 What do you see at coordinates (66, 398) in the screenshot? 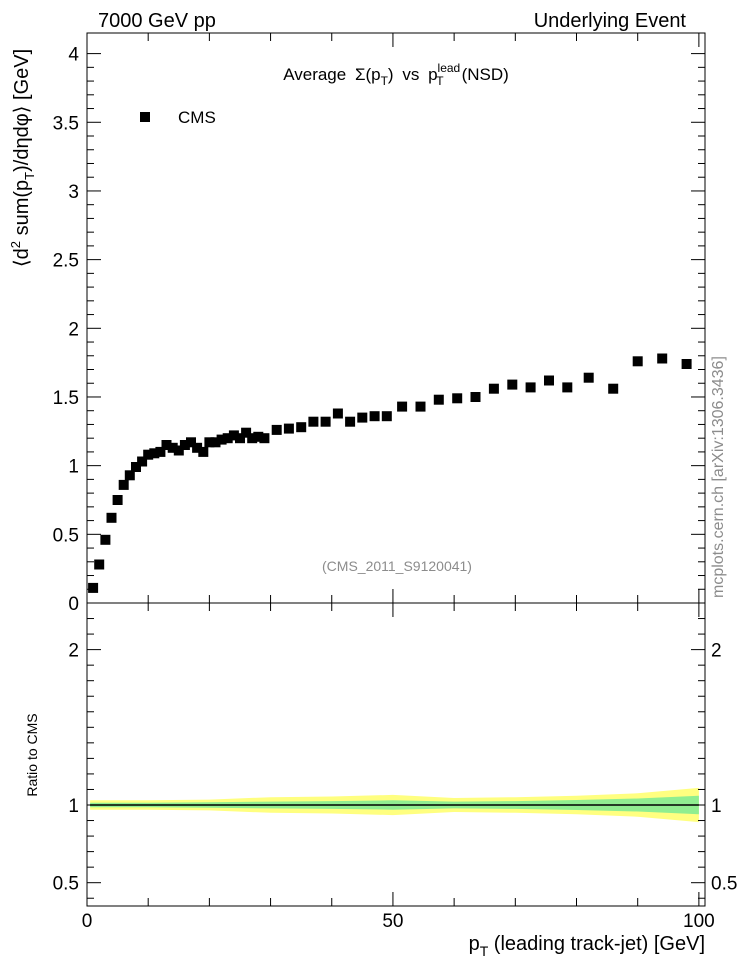
I see `y-tick-label: 1.5` at bounding box center [66, 398].